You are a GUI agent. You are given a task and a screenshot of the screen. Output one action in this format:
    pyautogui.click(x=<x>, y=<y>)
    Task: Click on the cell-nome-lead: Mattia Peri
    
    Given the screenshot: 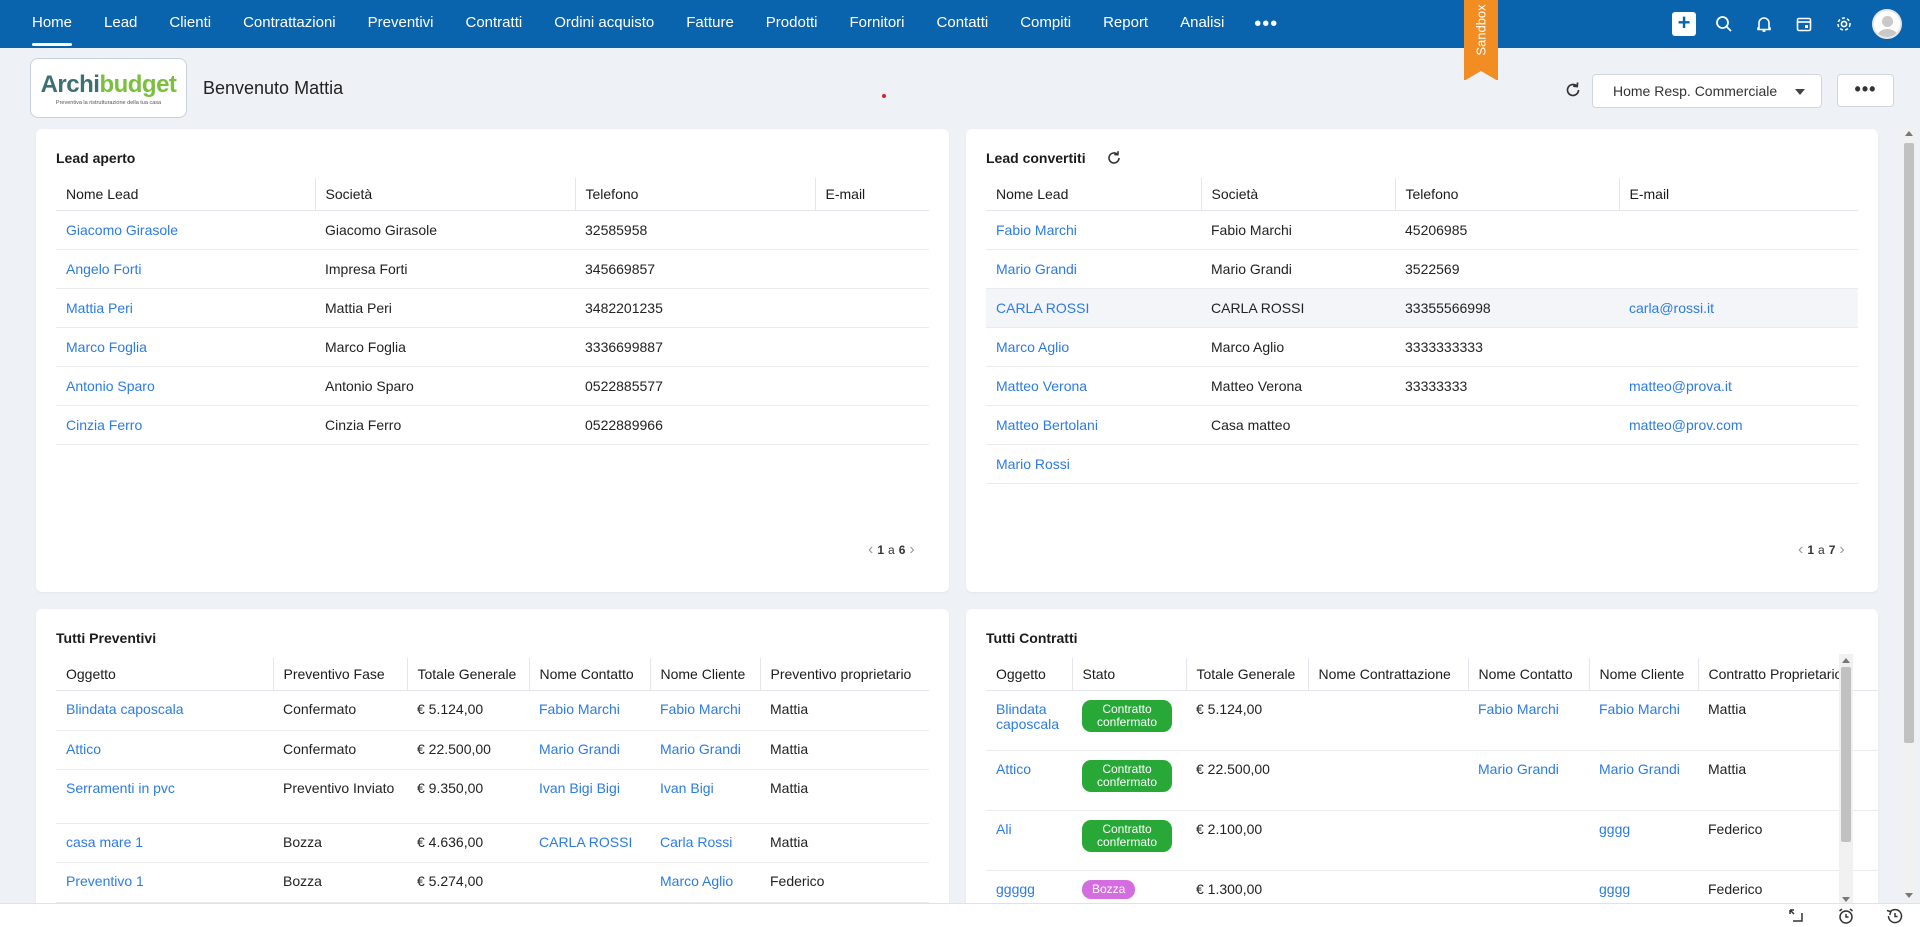 What is the action you would take?
    pyautogui.click(x=185, y=308)
    